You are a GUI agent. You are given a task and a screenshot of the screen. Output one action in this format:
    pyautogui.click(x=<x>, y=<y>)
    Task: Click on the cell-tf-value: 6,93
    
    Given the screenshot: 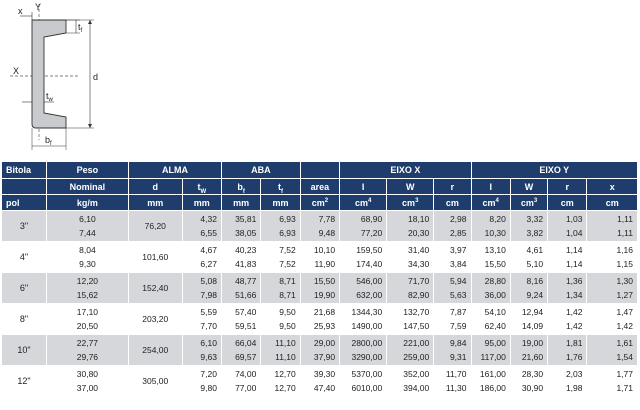 What is the action you would take?
    pyautogui.click(x=287, y=219)
    